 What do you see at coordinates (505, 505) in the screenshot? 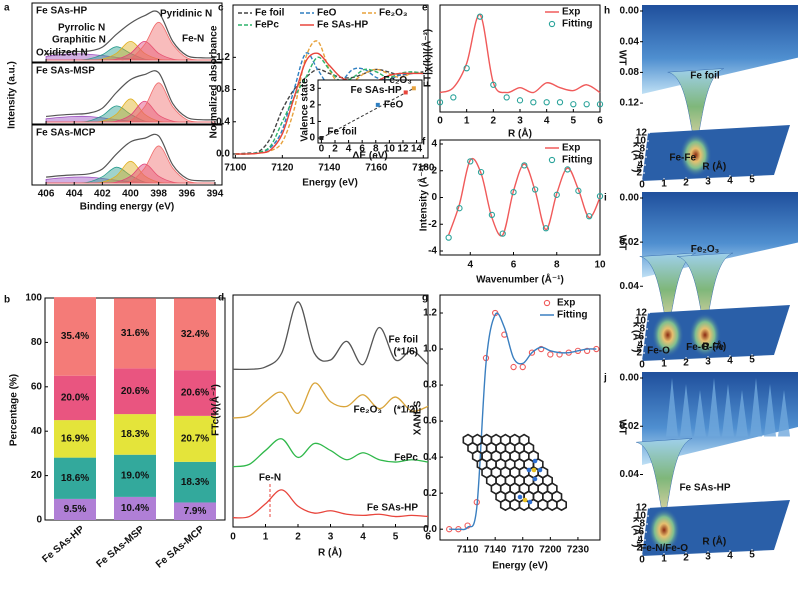
I see `hexagon` at bounding box center [505, 505].